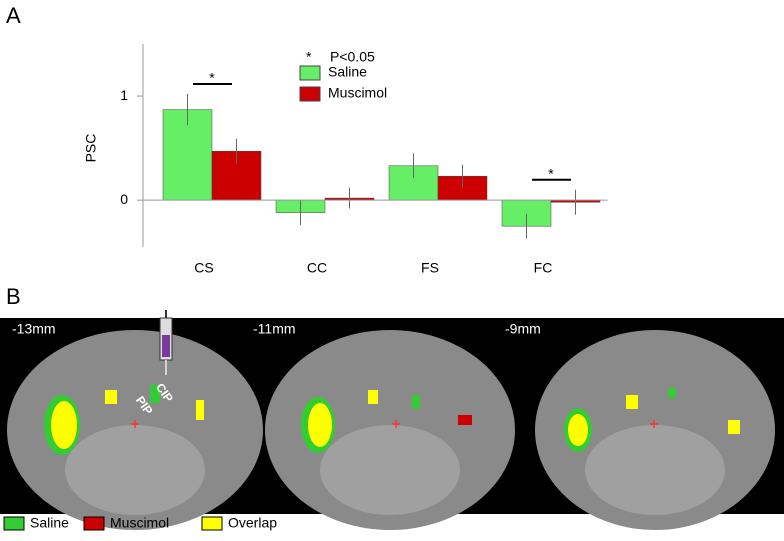 This screenshot has height=541, width=784. What do you see at coordinates (394, 424) in the screenshot?
I see `center-marks` at bounding box center [394, 424].